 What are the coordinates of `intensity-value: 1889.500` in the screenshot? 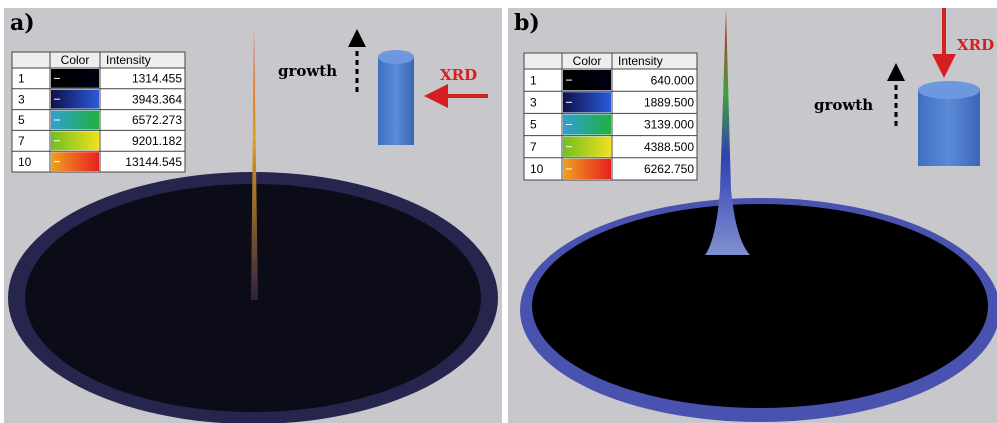 It's located at (669, 102).